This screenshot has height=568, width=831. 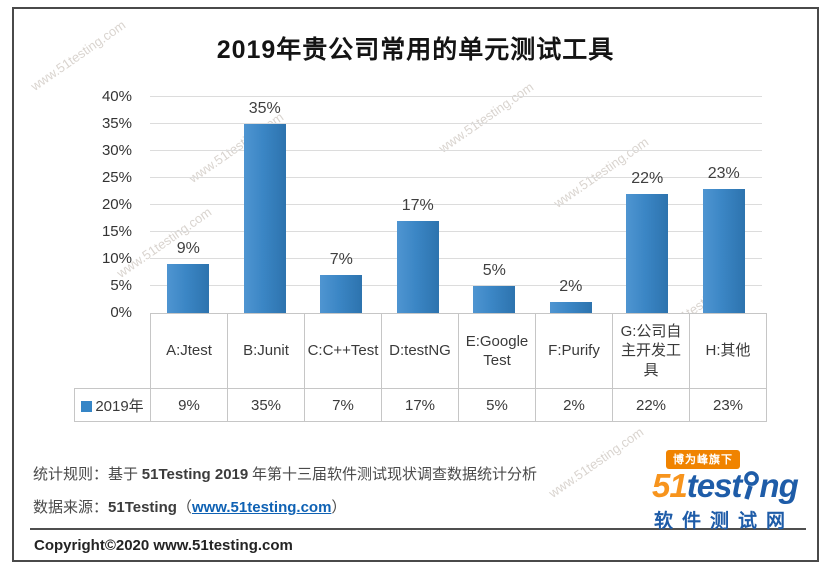 I want to click on category-header-cell: D:testNG, so click(x=420, y=351).